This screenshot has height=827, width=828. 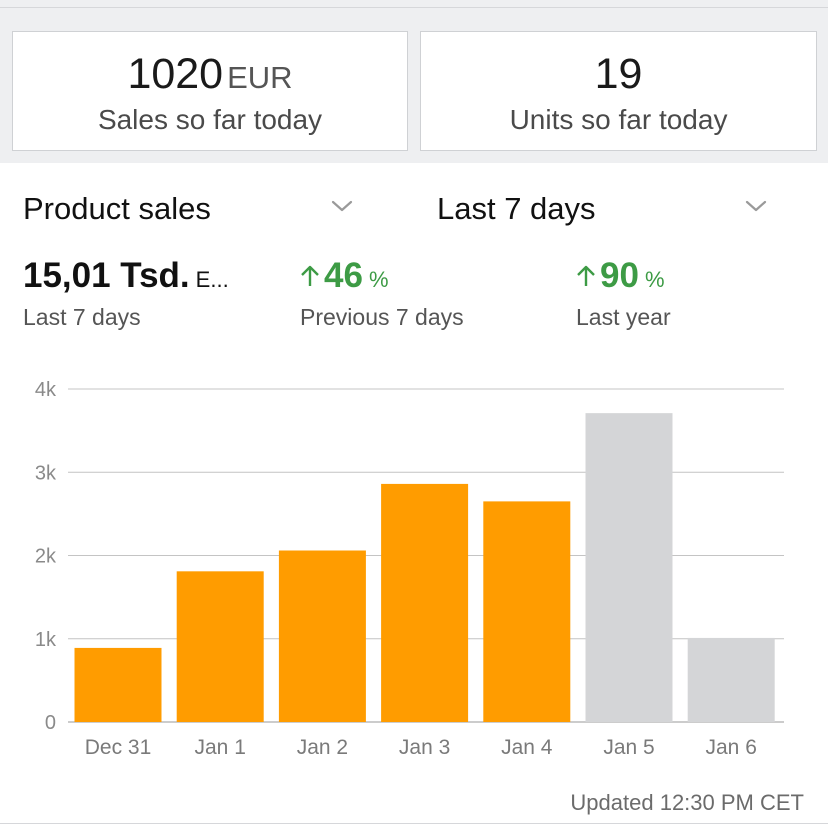 I want to click on previous-period-value: 46%, so click(x=382, y=276).